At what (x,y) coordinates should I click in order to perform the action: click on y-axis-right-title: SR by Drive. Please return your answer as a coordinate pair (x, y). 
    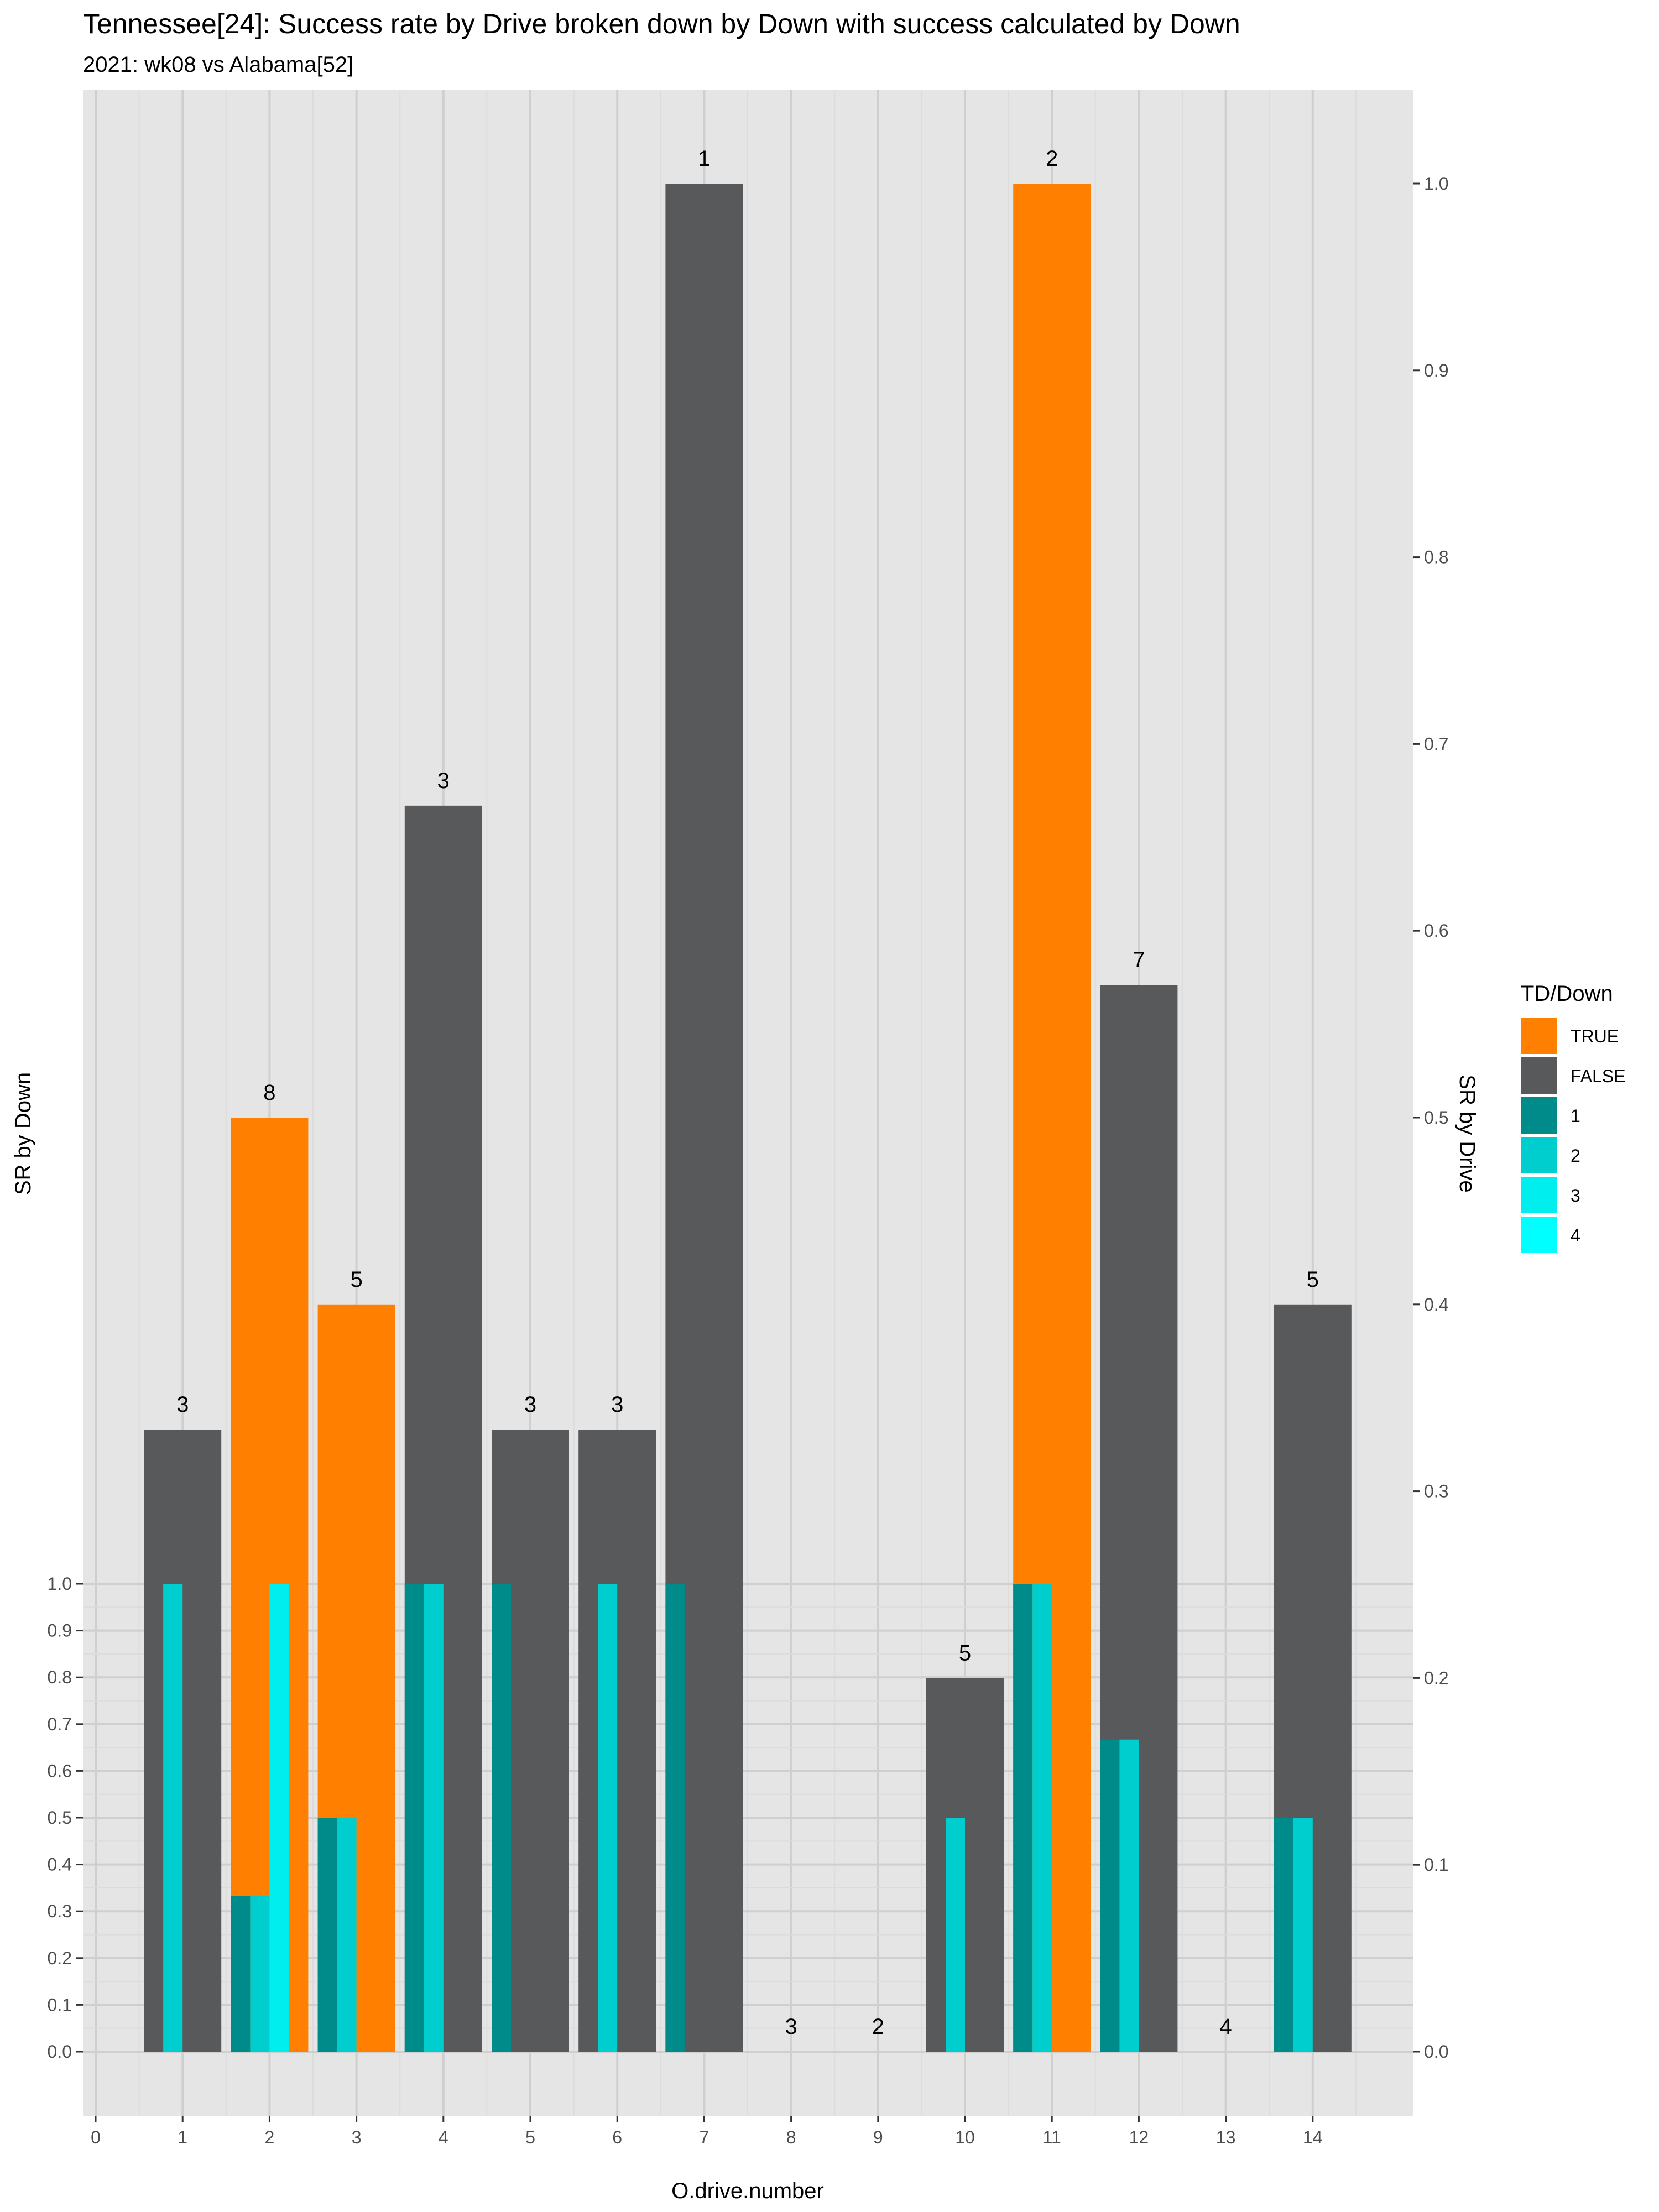
    Looking at the image, I should click on (1467, 1133).